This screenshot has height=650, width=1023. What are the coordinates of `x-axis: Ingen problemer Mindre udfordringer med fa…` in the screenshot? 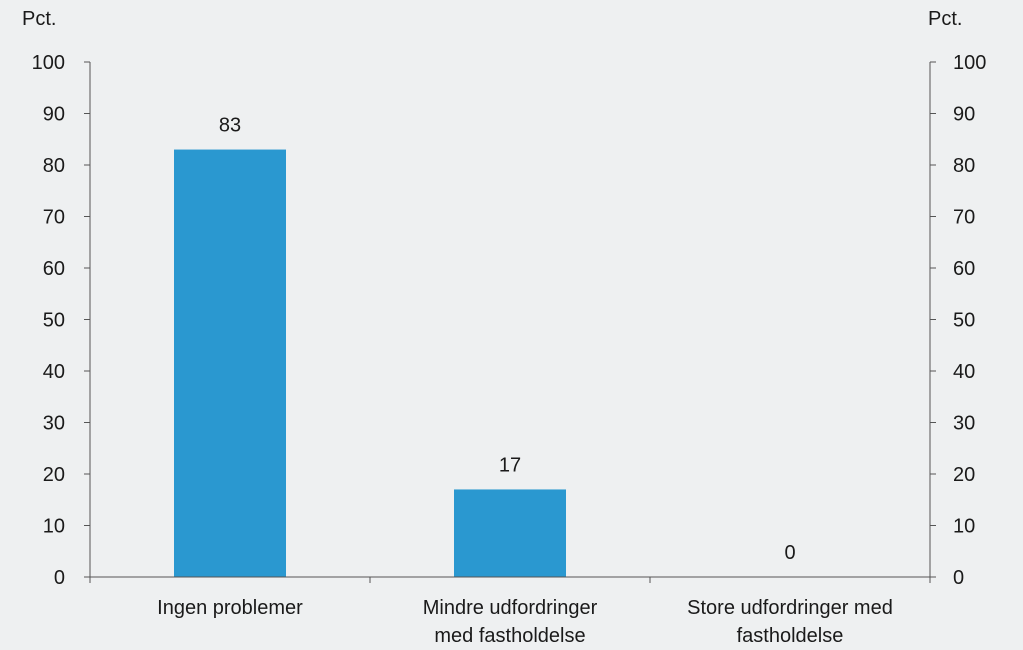 It's located at (510, 611).